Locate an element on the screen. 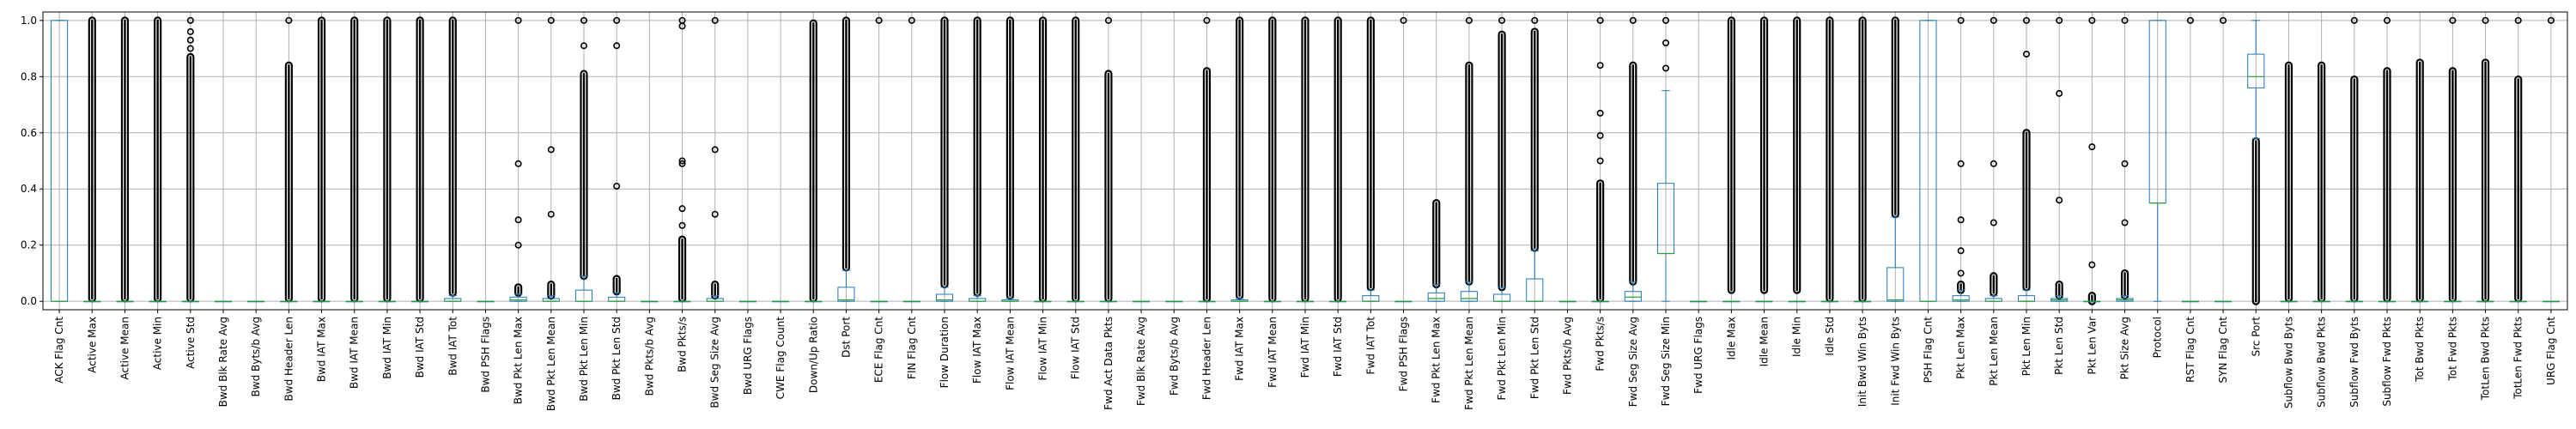 The image size is (2576, 429). x-tick-label: Fwd IAT Std is located at coordinates (1338, 347).